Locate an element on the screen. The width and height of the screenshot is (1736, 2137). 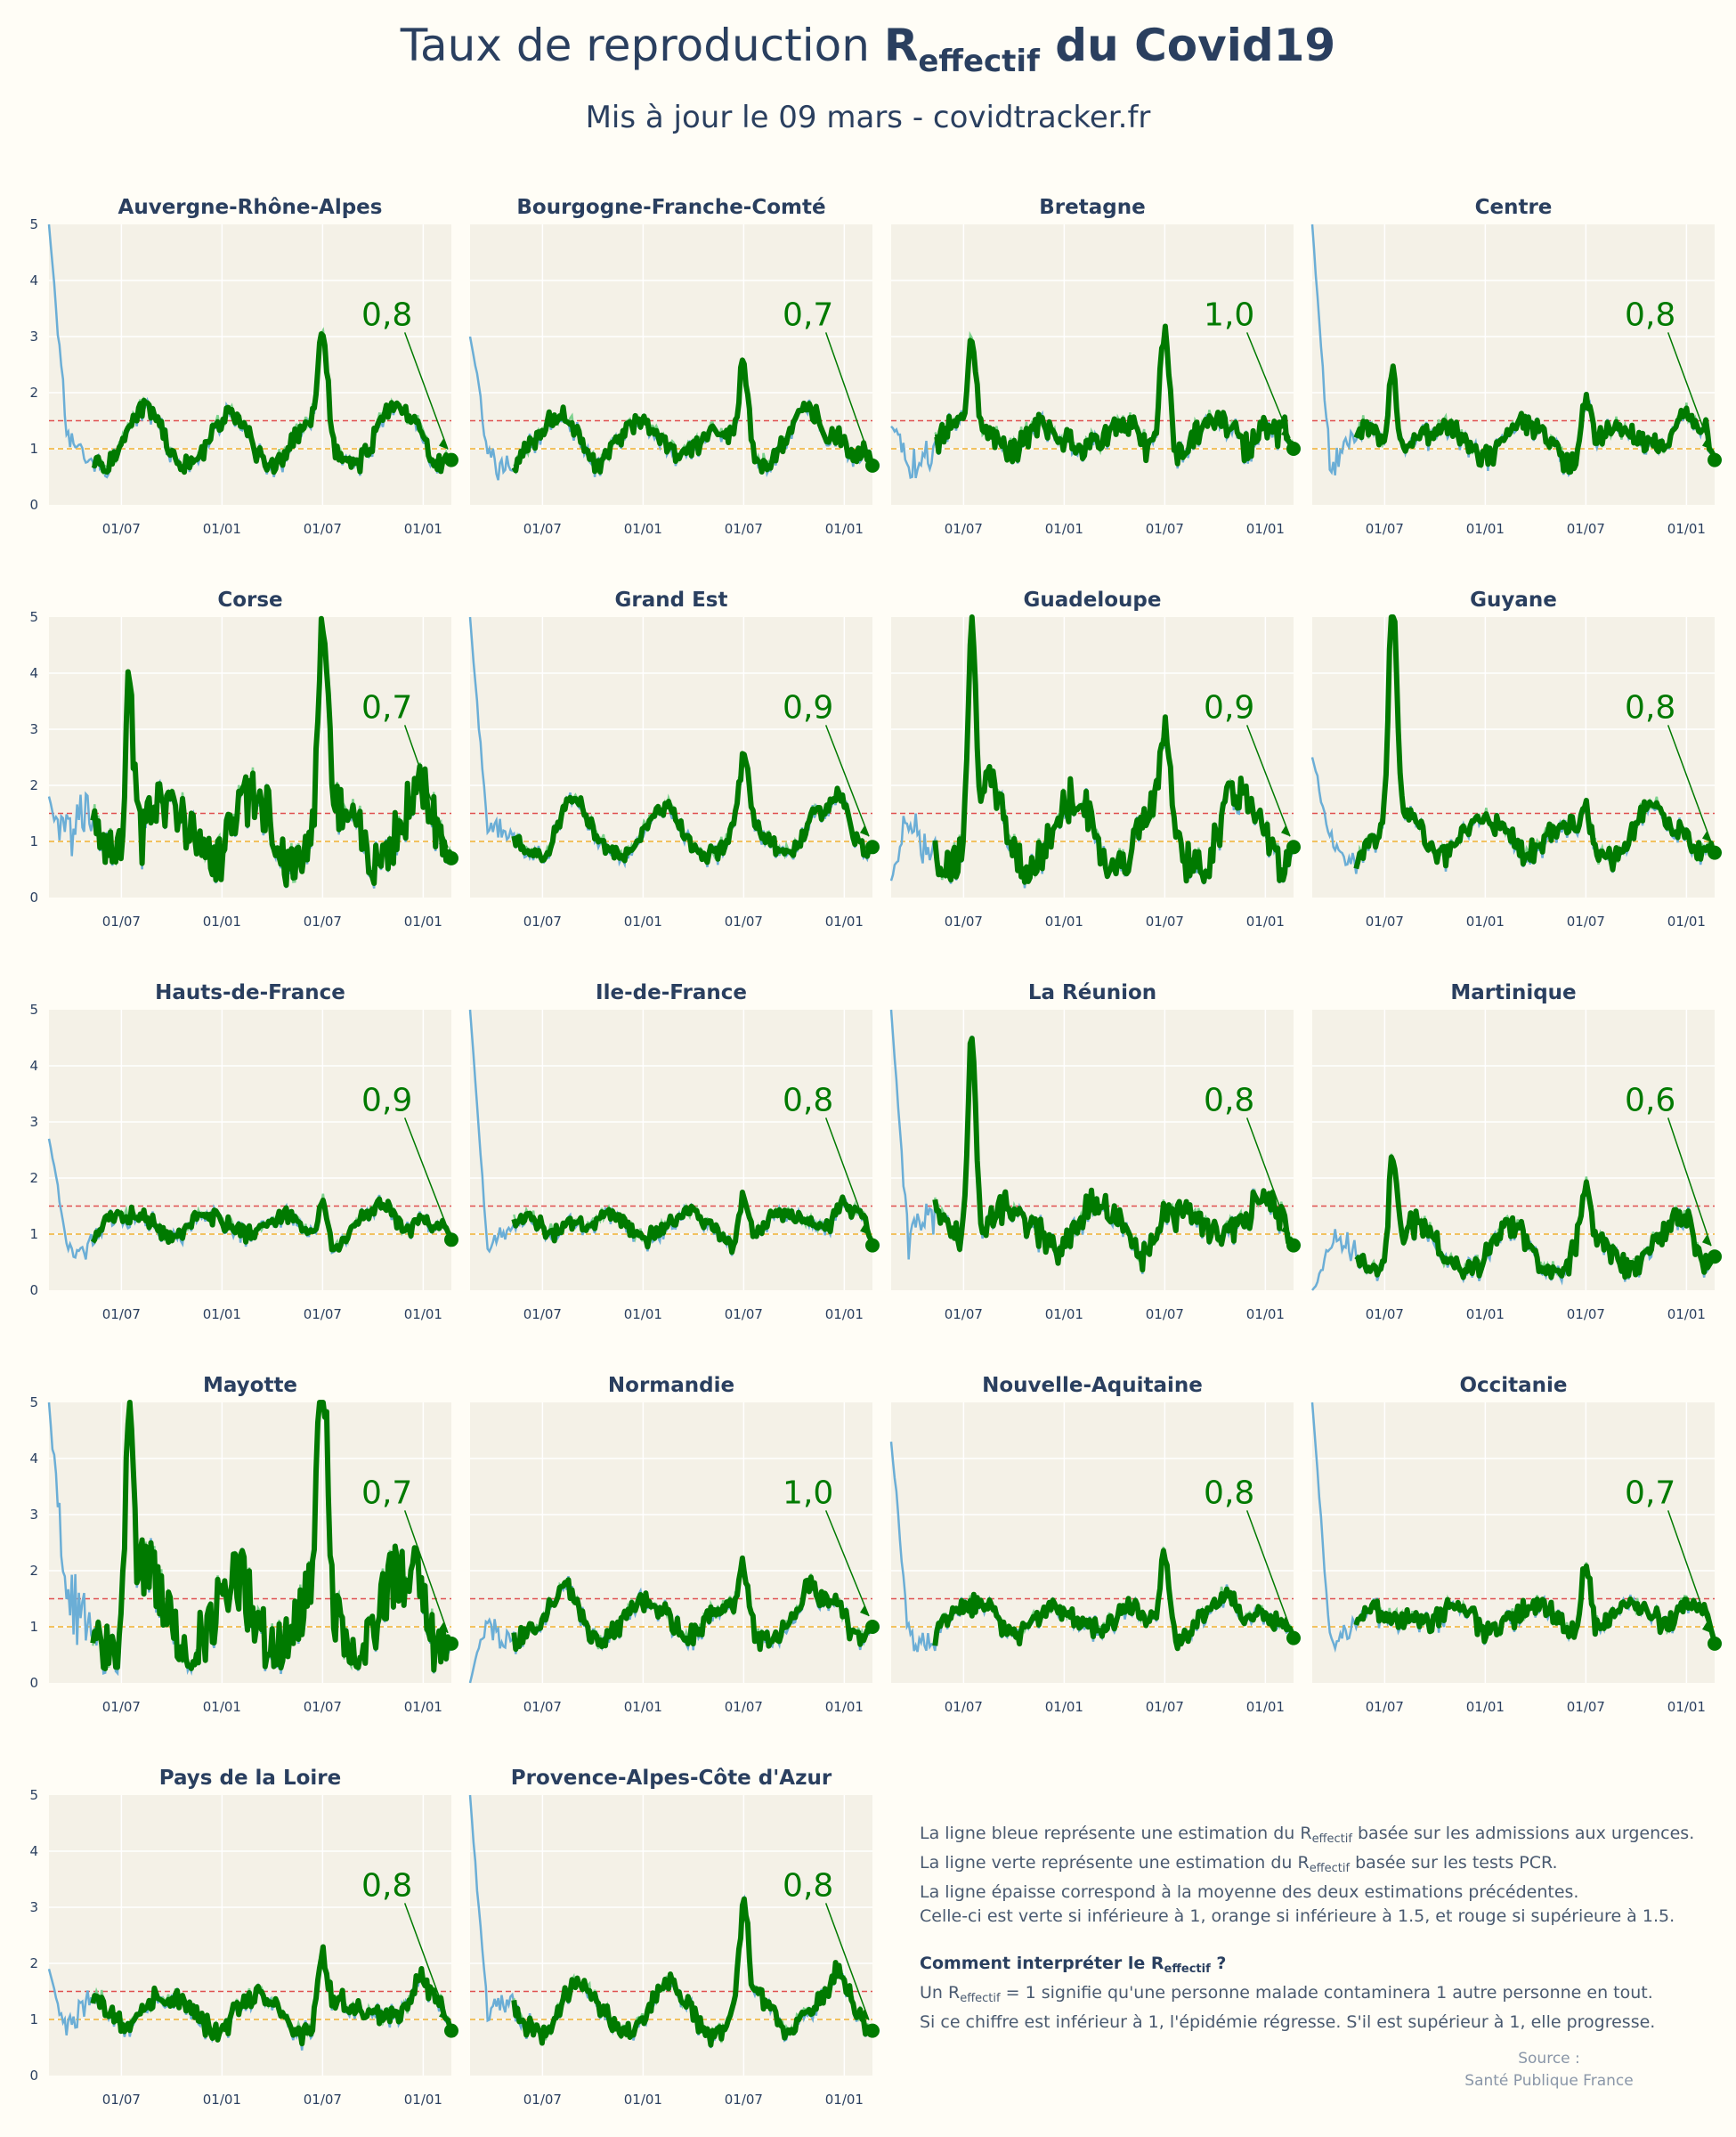
note-question: Comment interpréter le Reffectif ? is located at coordinates (1073, 1965).